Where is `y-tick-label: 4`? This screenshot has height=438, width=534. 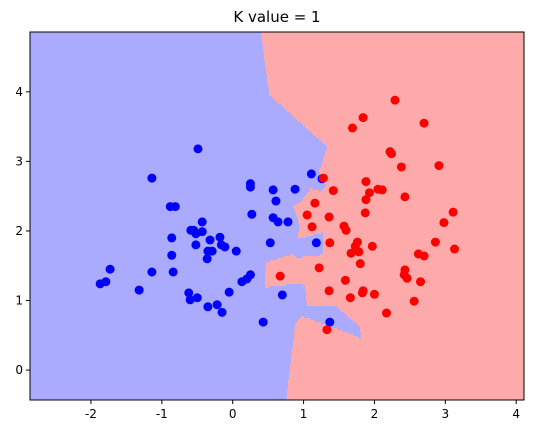 y-tick-label: 4 is located at coordinates (19, 92).